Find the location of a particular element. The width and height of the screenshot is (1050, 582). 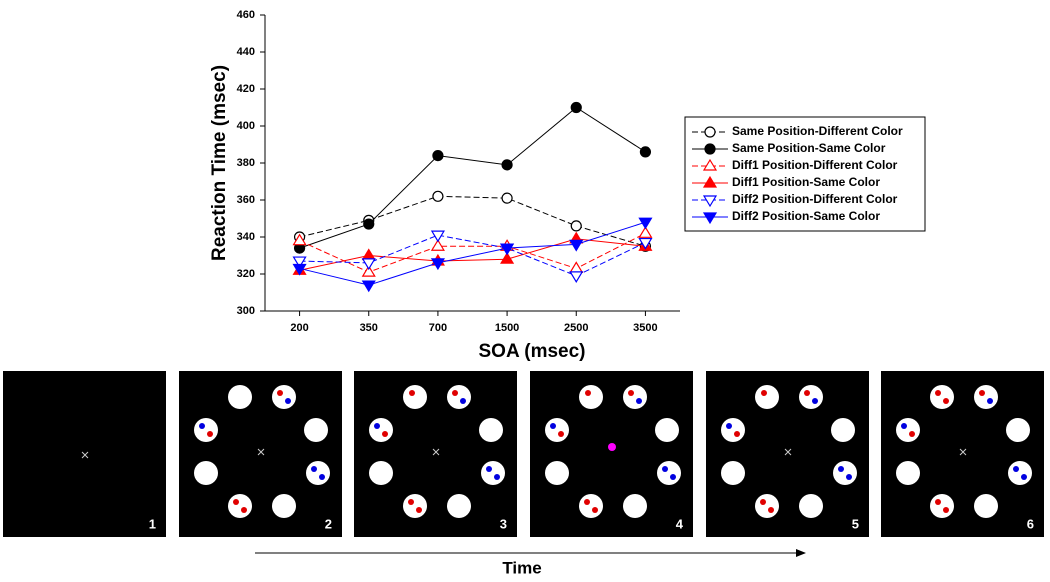

y-tick-label: 460 is located at coordinates (246, 15).